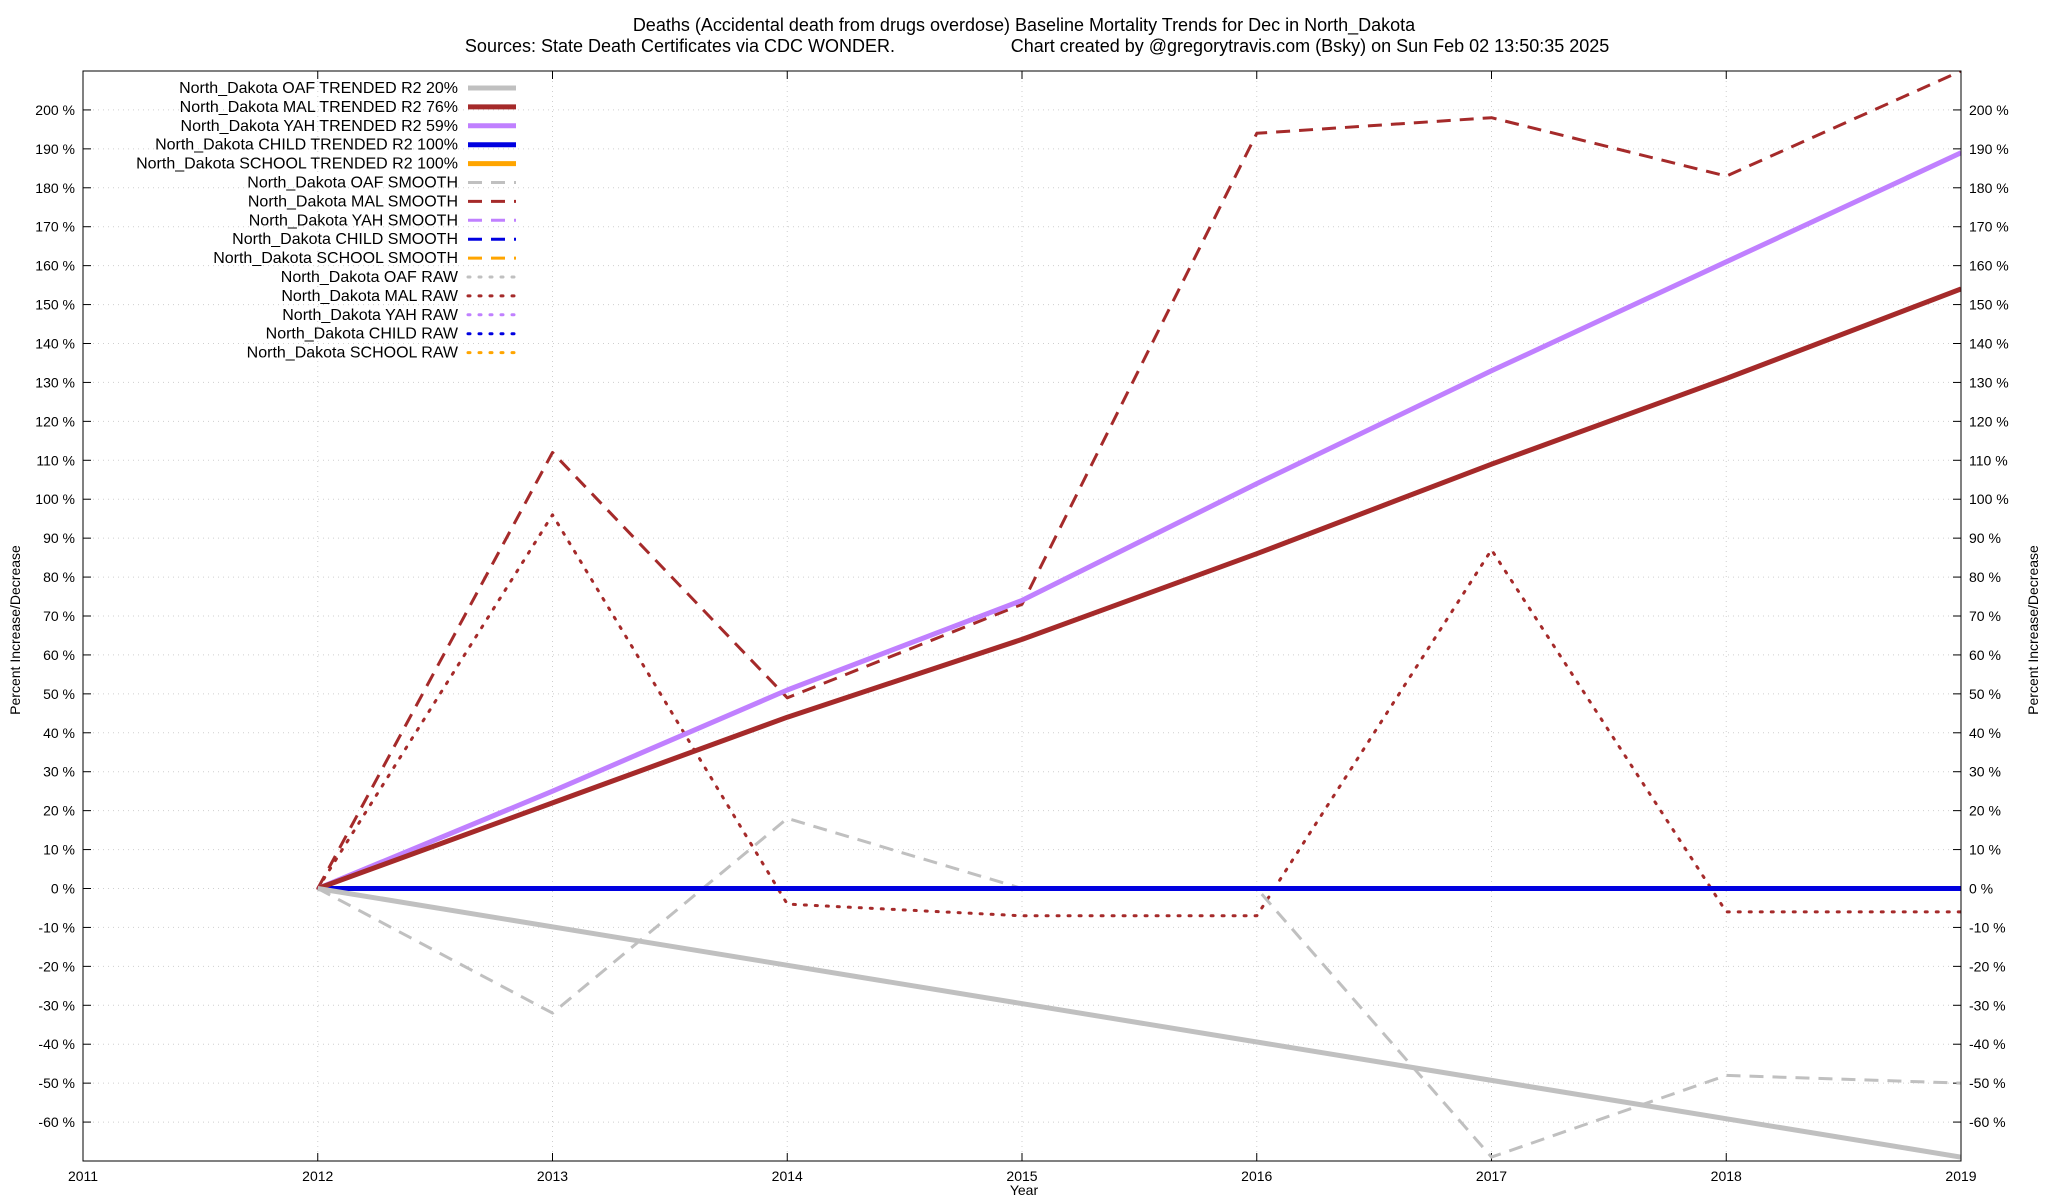 The image size is (2048, 1200). Describe the element at coordinates (1987, 1005) in the screenshot. I see `y-tick-label-right: -30 %` at that location.